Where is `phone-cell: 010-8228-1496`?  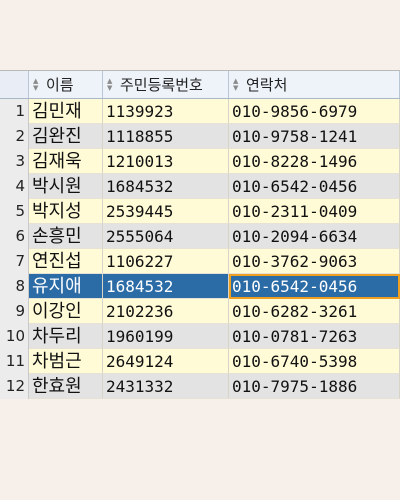
phone-cell: 010-8228-1496 is located at coordinates (314, 161).